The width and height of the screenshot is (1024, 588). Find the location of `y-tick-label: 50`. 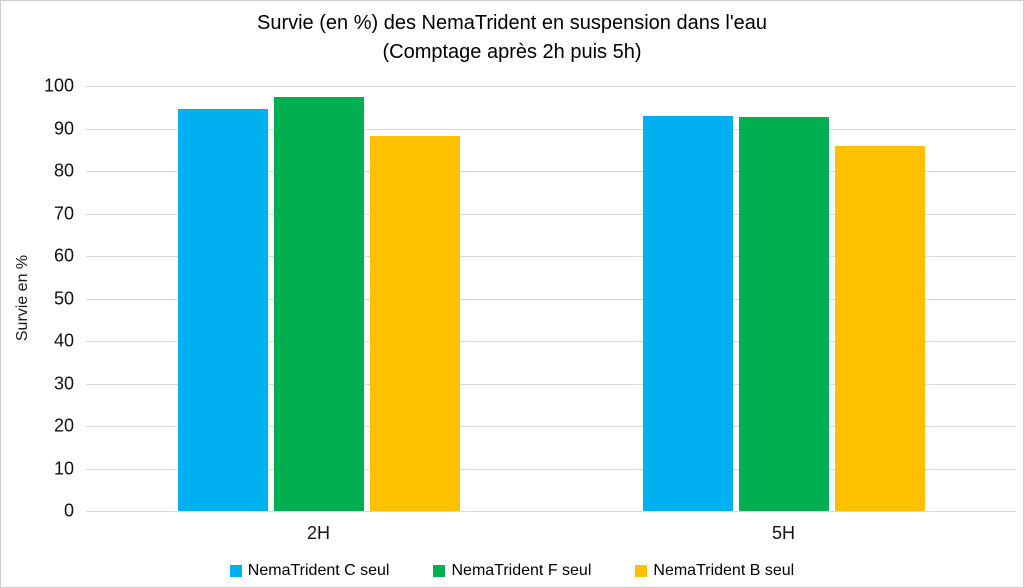

y-tick-label: 50 is located at coordinates (63, 298).